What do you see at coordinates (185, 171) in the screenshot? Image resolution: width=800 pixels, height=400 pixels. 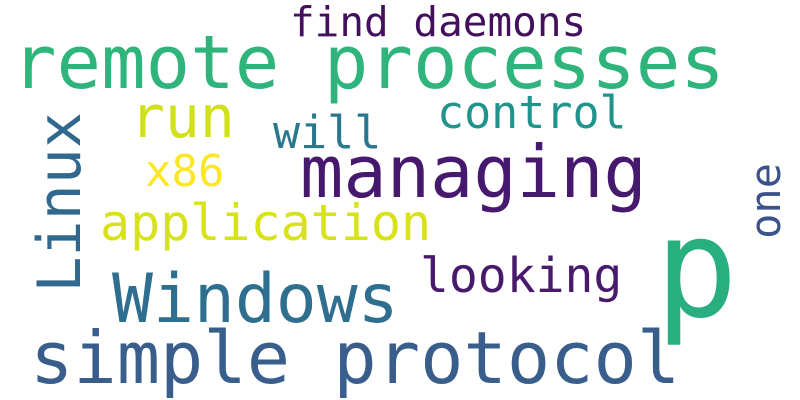 I see `word-x86: x86` at bounding box center [185, 171].